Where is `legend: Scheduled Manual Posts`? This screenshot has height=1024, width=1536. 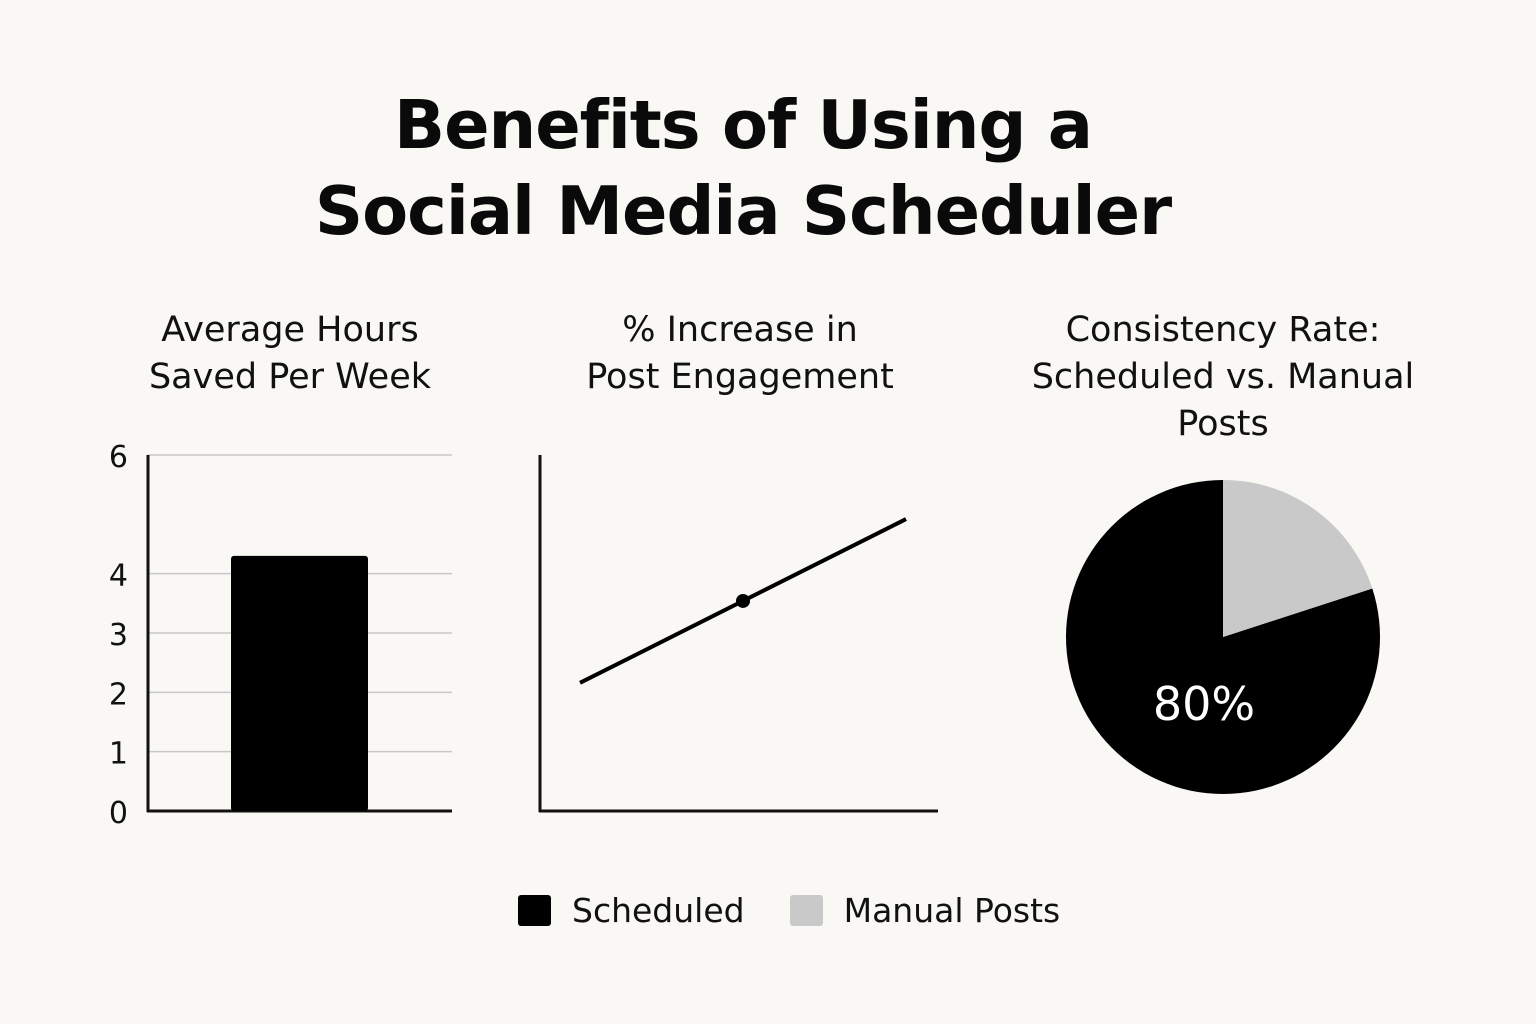 legend: Scheduled Manual Posts is located at coordinates (789, 910).